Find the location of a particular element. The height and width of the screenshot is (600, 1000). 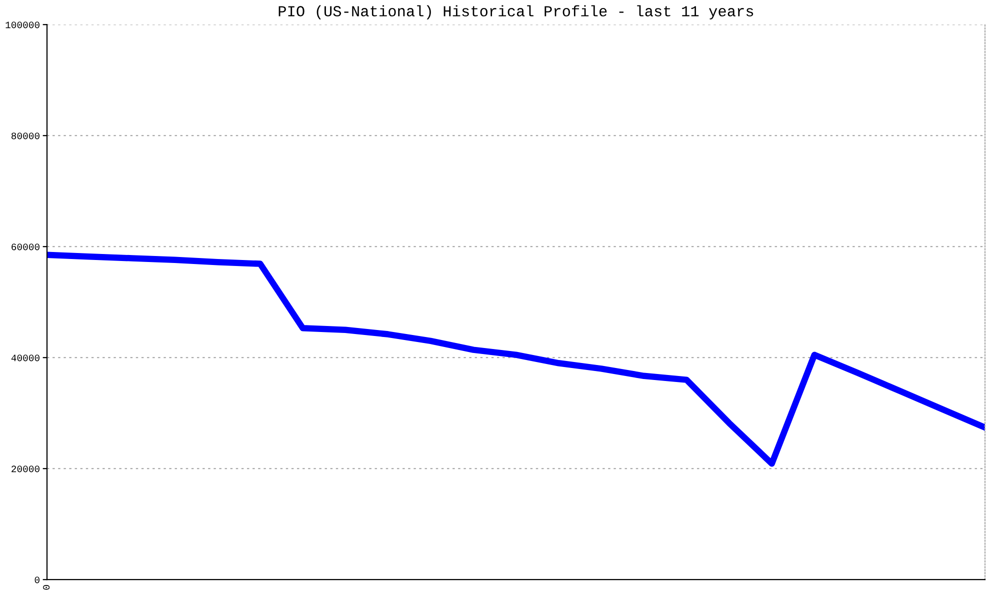

y-tick-label: 40000 is located at coordinates (25, 358).